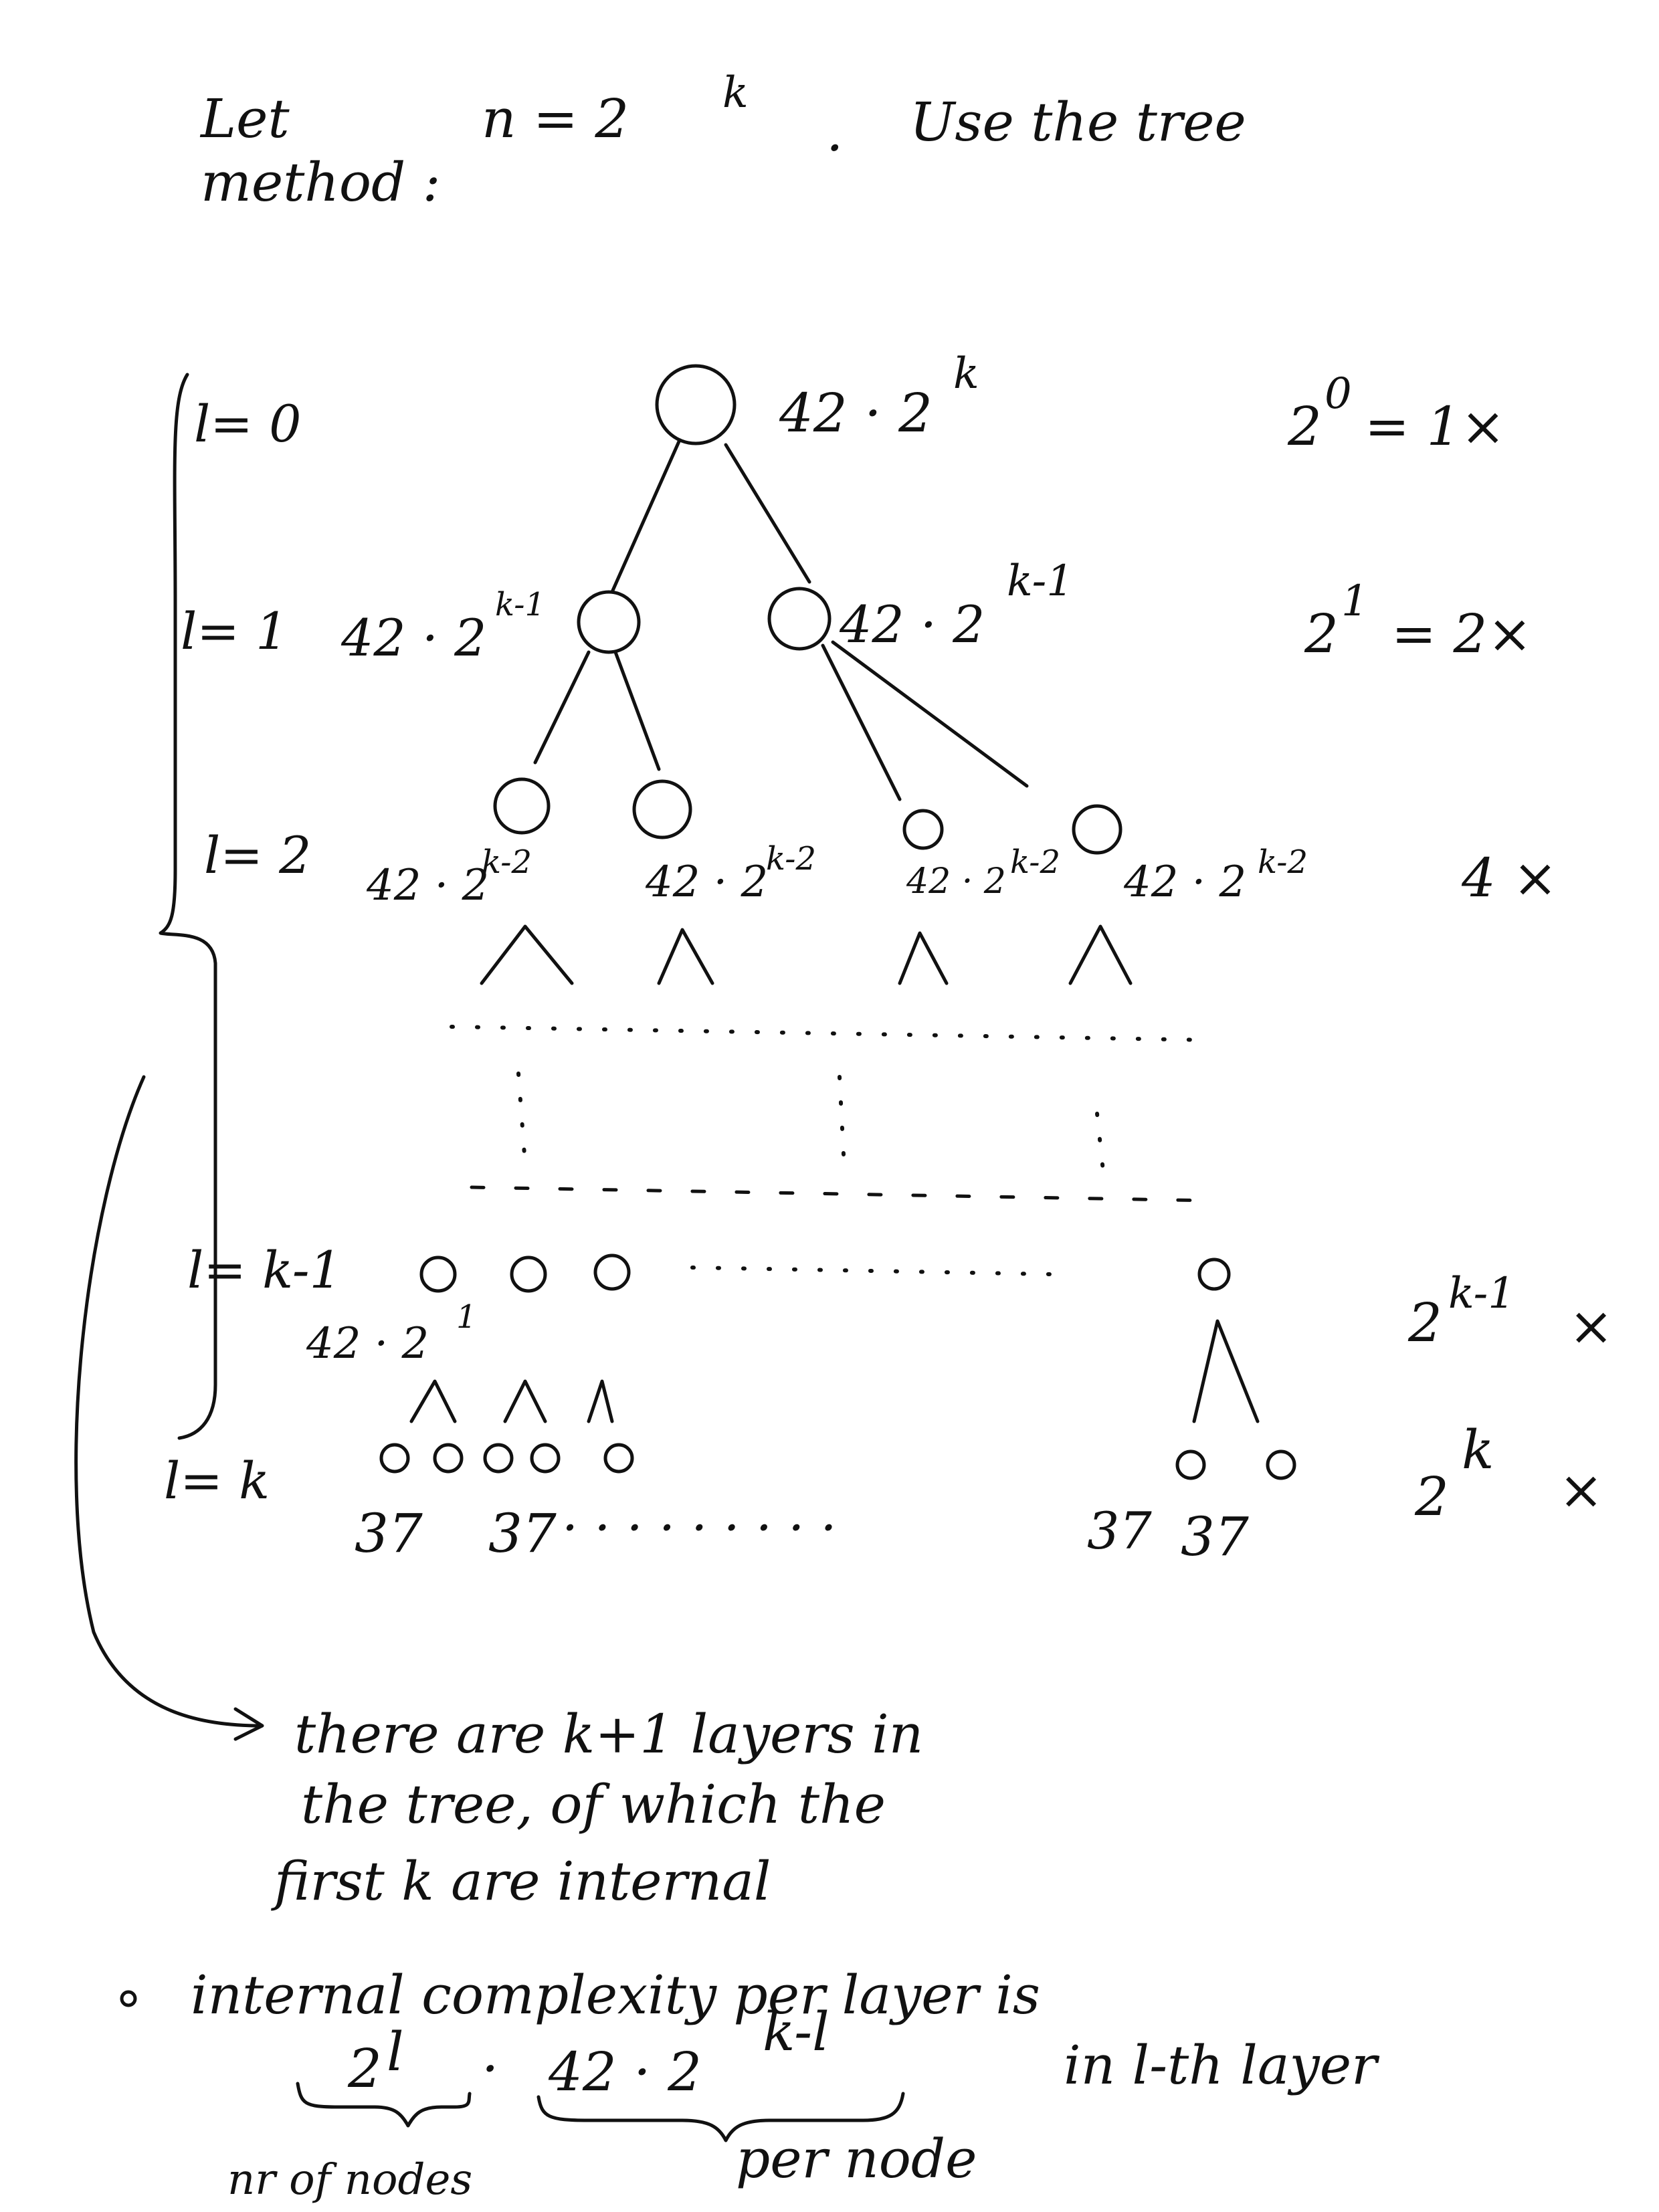 This screenshot has width=1659, height=2212. Describe the element at coordinates (608, 1734) in the screenshot. I see `note-line-1: there are k+1 layers in` at that location.